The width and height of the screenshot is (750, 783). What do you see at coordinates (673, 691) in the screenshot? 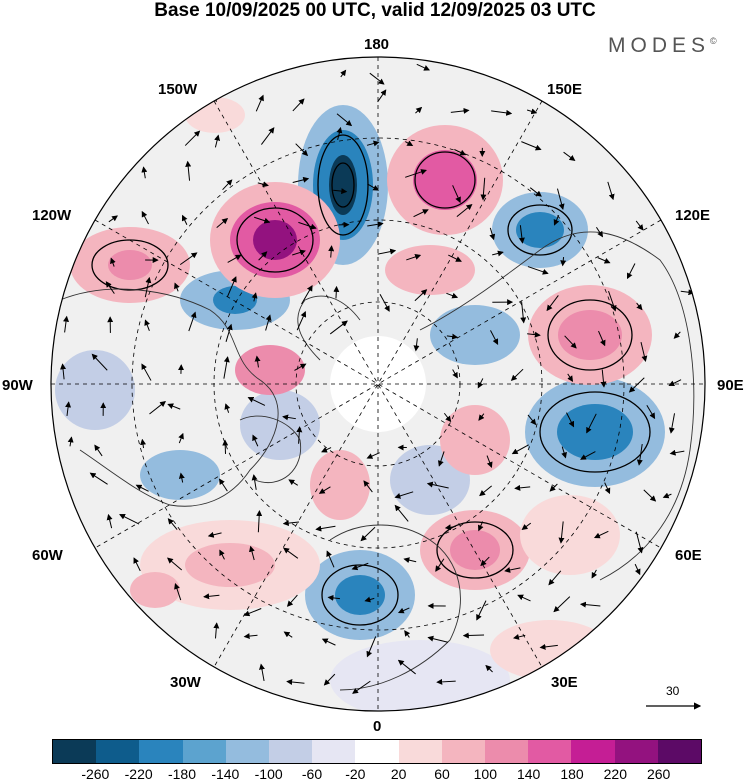
I see `reference-vector-label: 30` at bounding box center [673, 691].